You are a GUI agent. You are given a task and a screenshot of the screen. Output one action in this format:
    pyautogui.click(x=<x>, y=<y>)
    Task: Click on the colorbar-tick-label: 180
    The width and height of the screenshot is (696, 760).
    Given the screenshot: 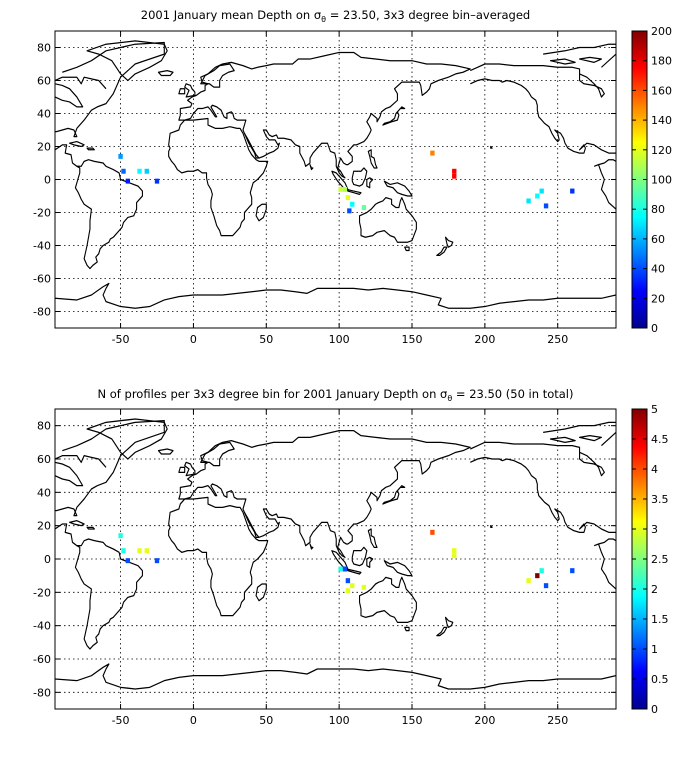 What is the action you would take?
    pyautogui.click(x=661, y=61)
    